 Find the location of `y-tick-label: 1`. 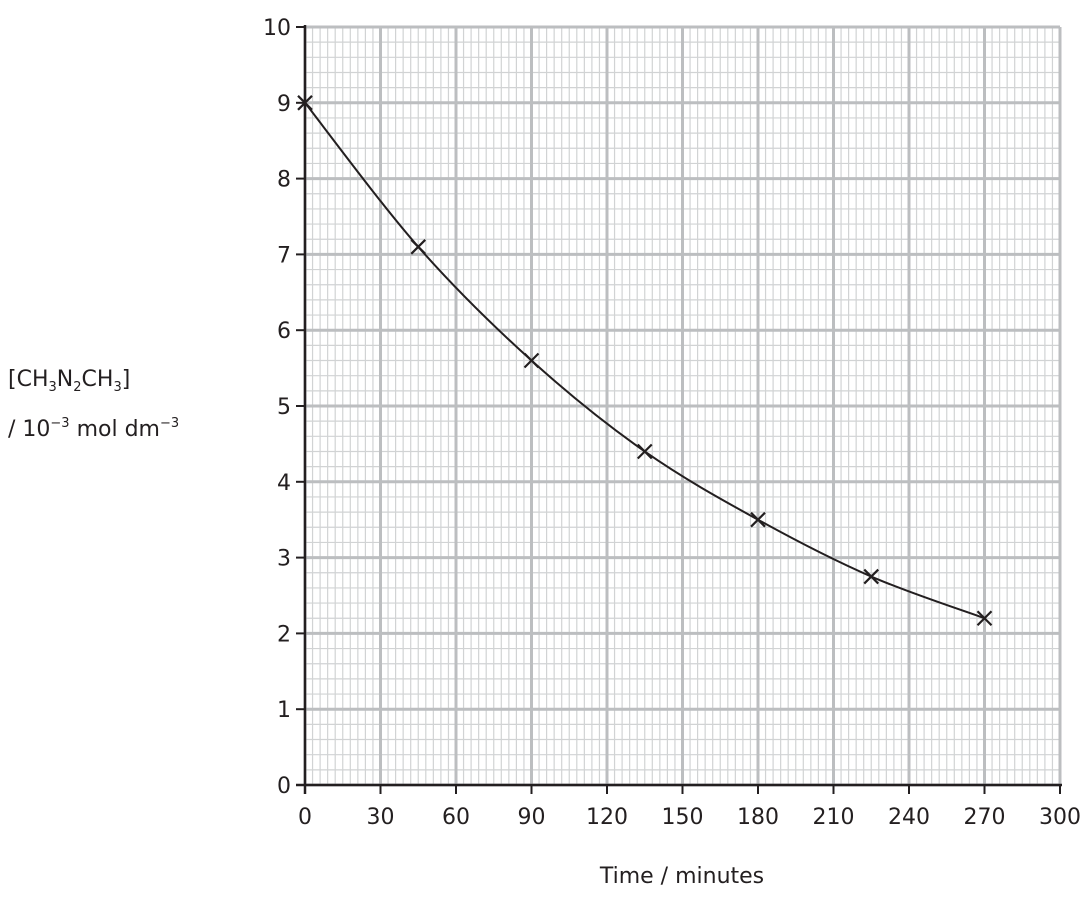

y-tick-label: 1 is located at coordinates (284, 710).